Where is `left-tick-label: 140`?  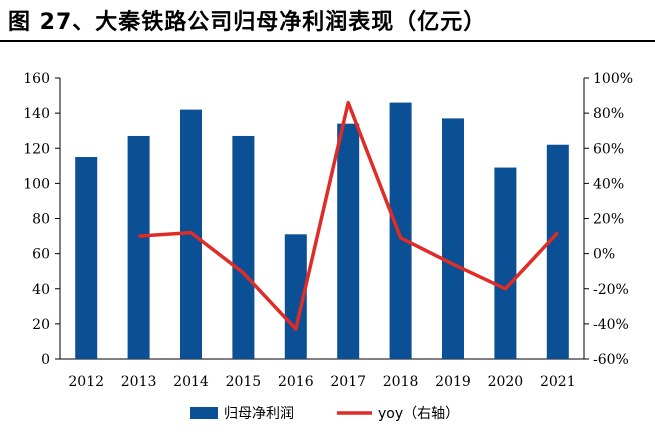
left-tick-label: 140 is located at coordinates (36, 114).